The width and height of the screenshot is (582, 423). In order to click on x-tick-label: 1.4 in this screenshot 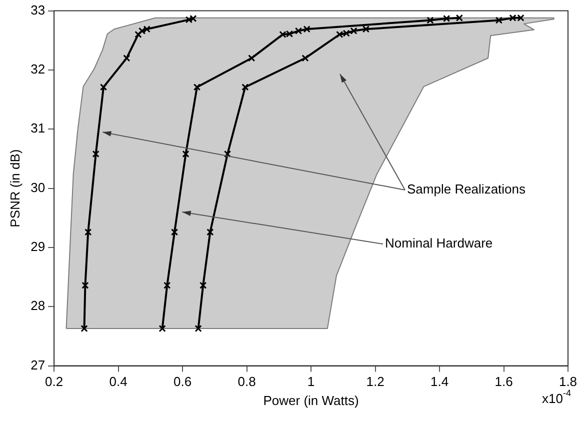, I will do `click(439, 382)`.